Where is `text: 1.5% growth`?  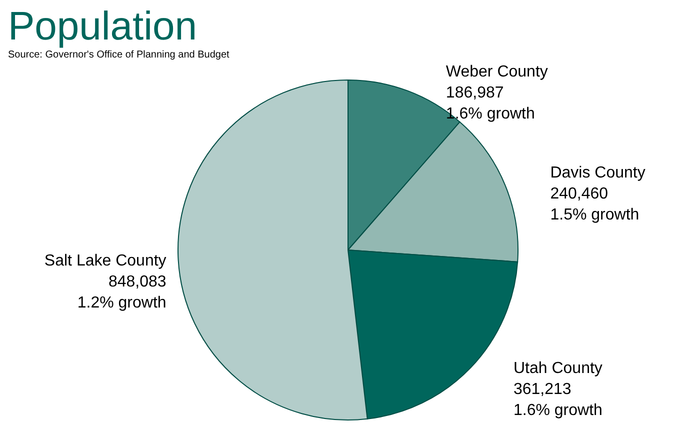 text: 1.5% growth is located at coordinates (595, 215).